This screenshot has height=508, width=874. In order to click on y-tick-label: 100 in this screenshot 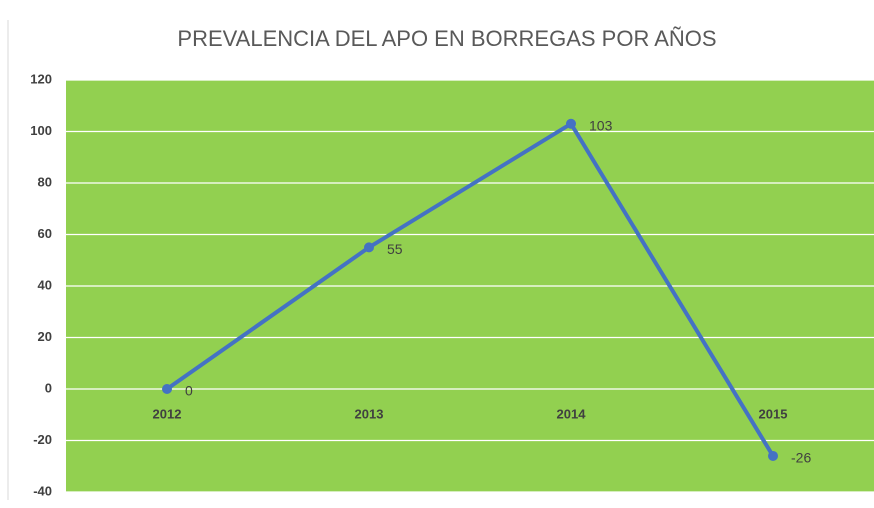, I will do `click(41, 130)`.